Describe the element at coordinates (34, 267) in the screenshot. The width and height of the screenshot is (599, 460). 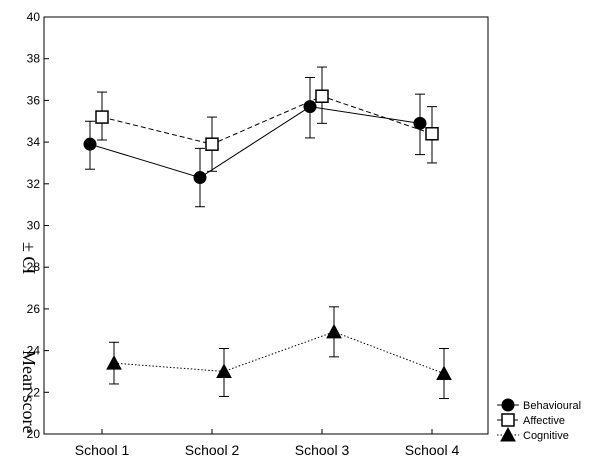
I see `y-tick-label: 28` at that location.